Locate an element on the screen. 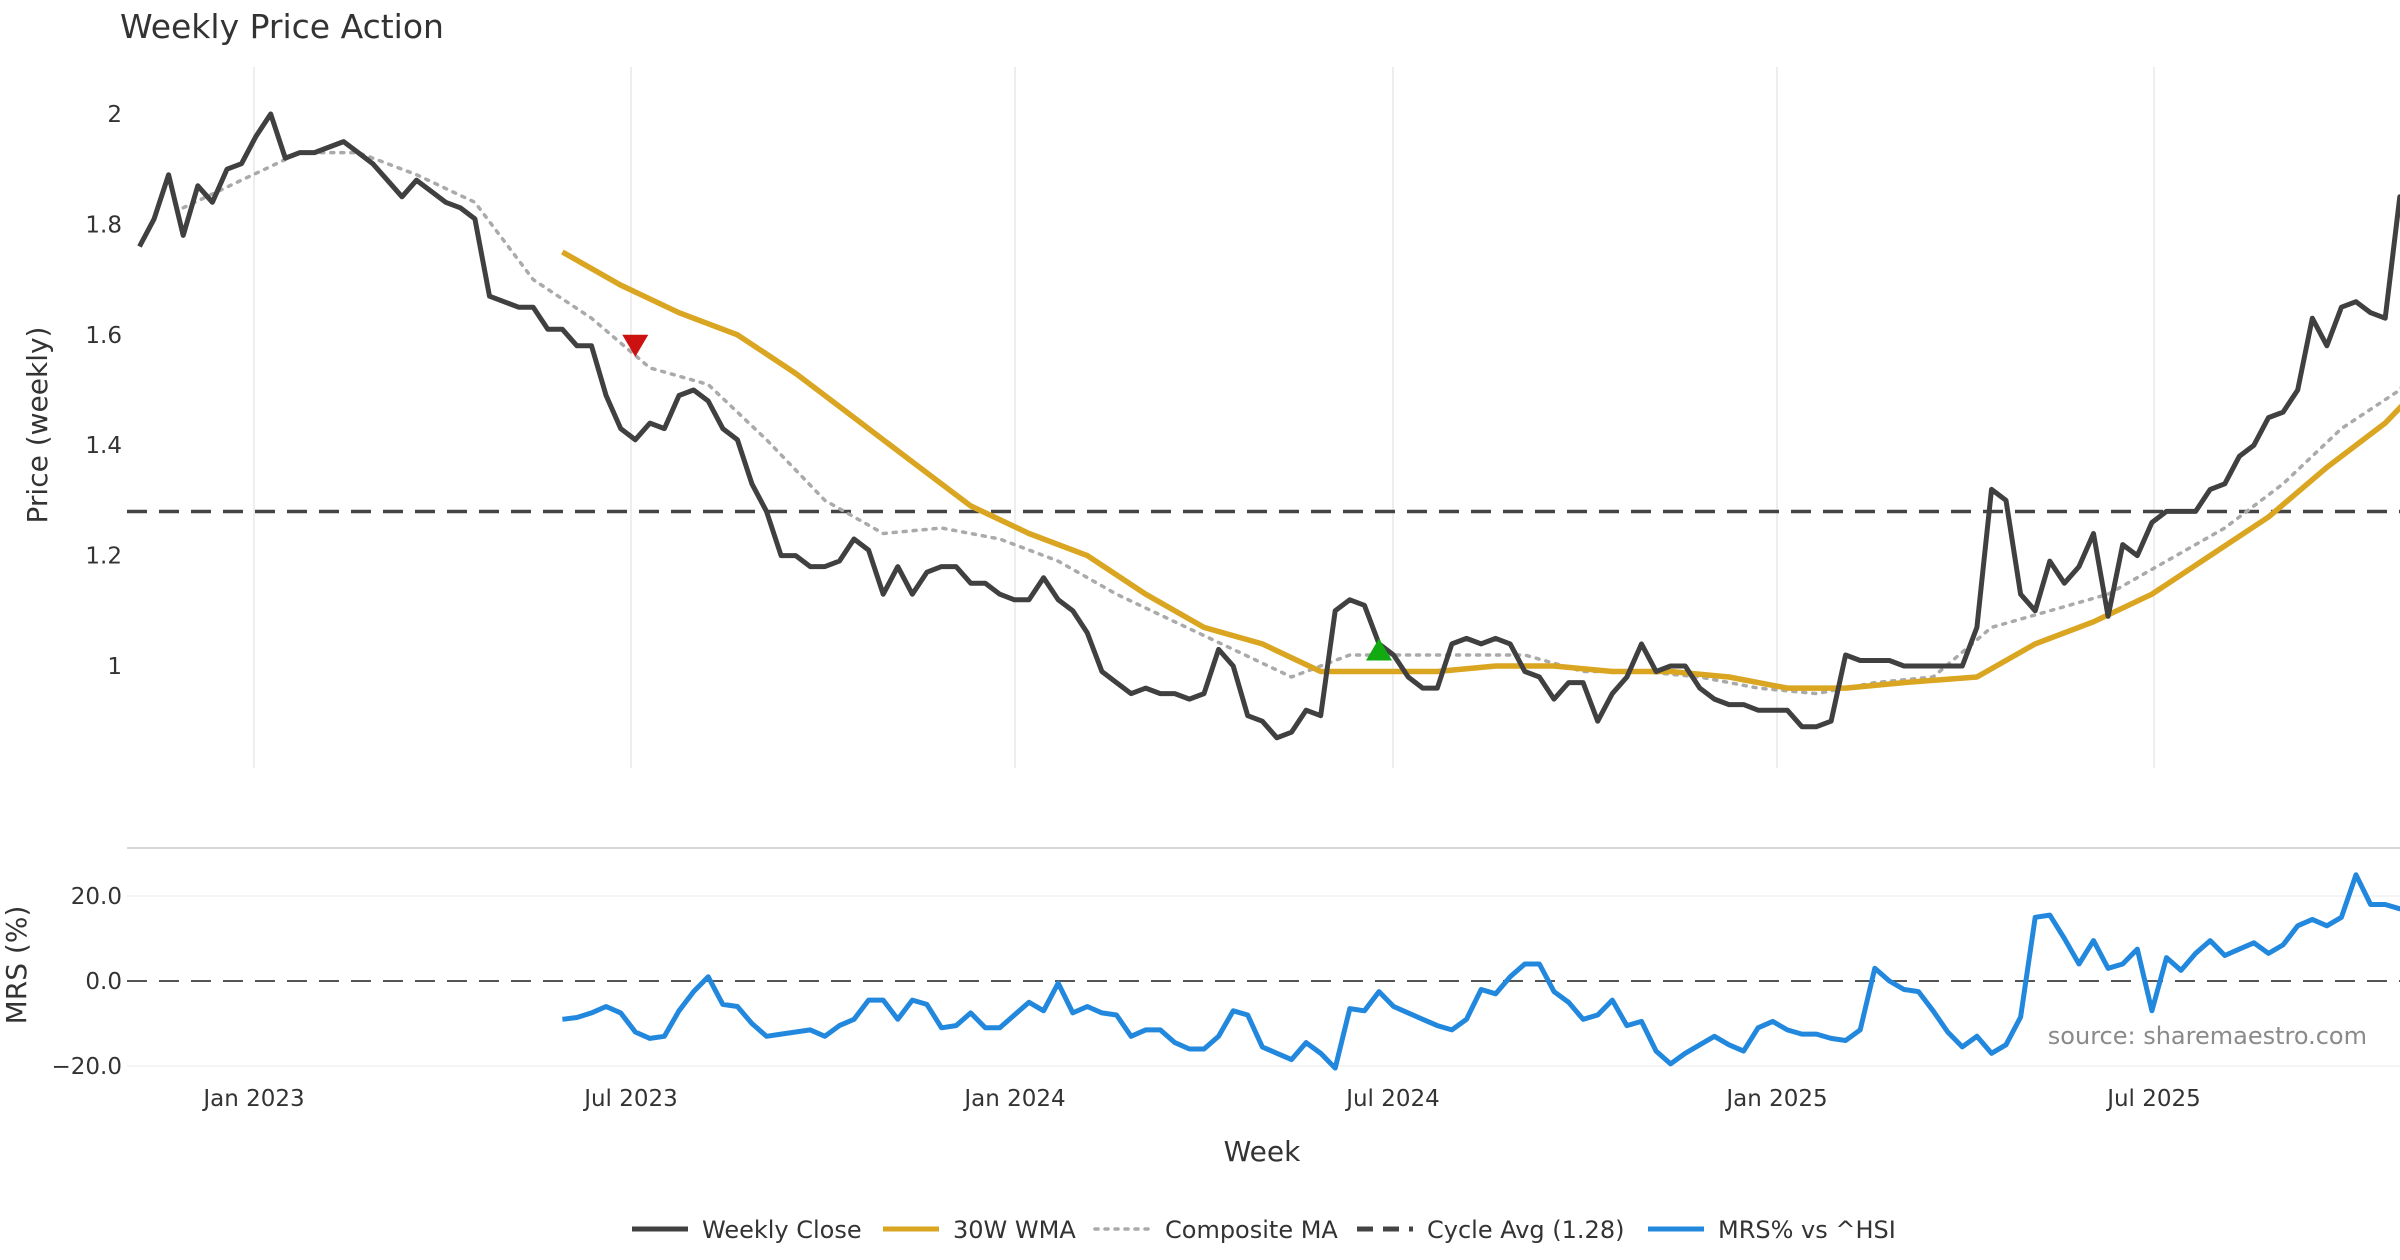  mrs-y-ticks: 20.0 0.0 −20.0 is located at coordinates (87, 982).